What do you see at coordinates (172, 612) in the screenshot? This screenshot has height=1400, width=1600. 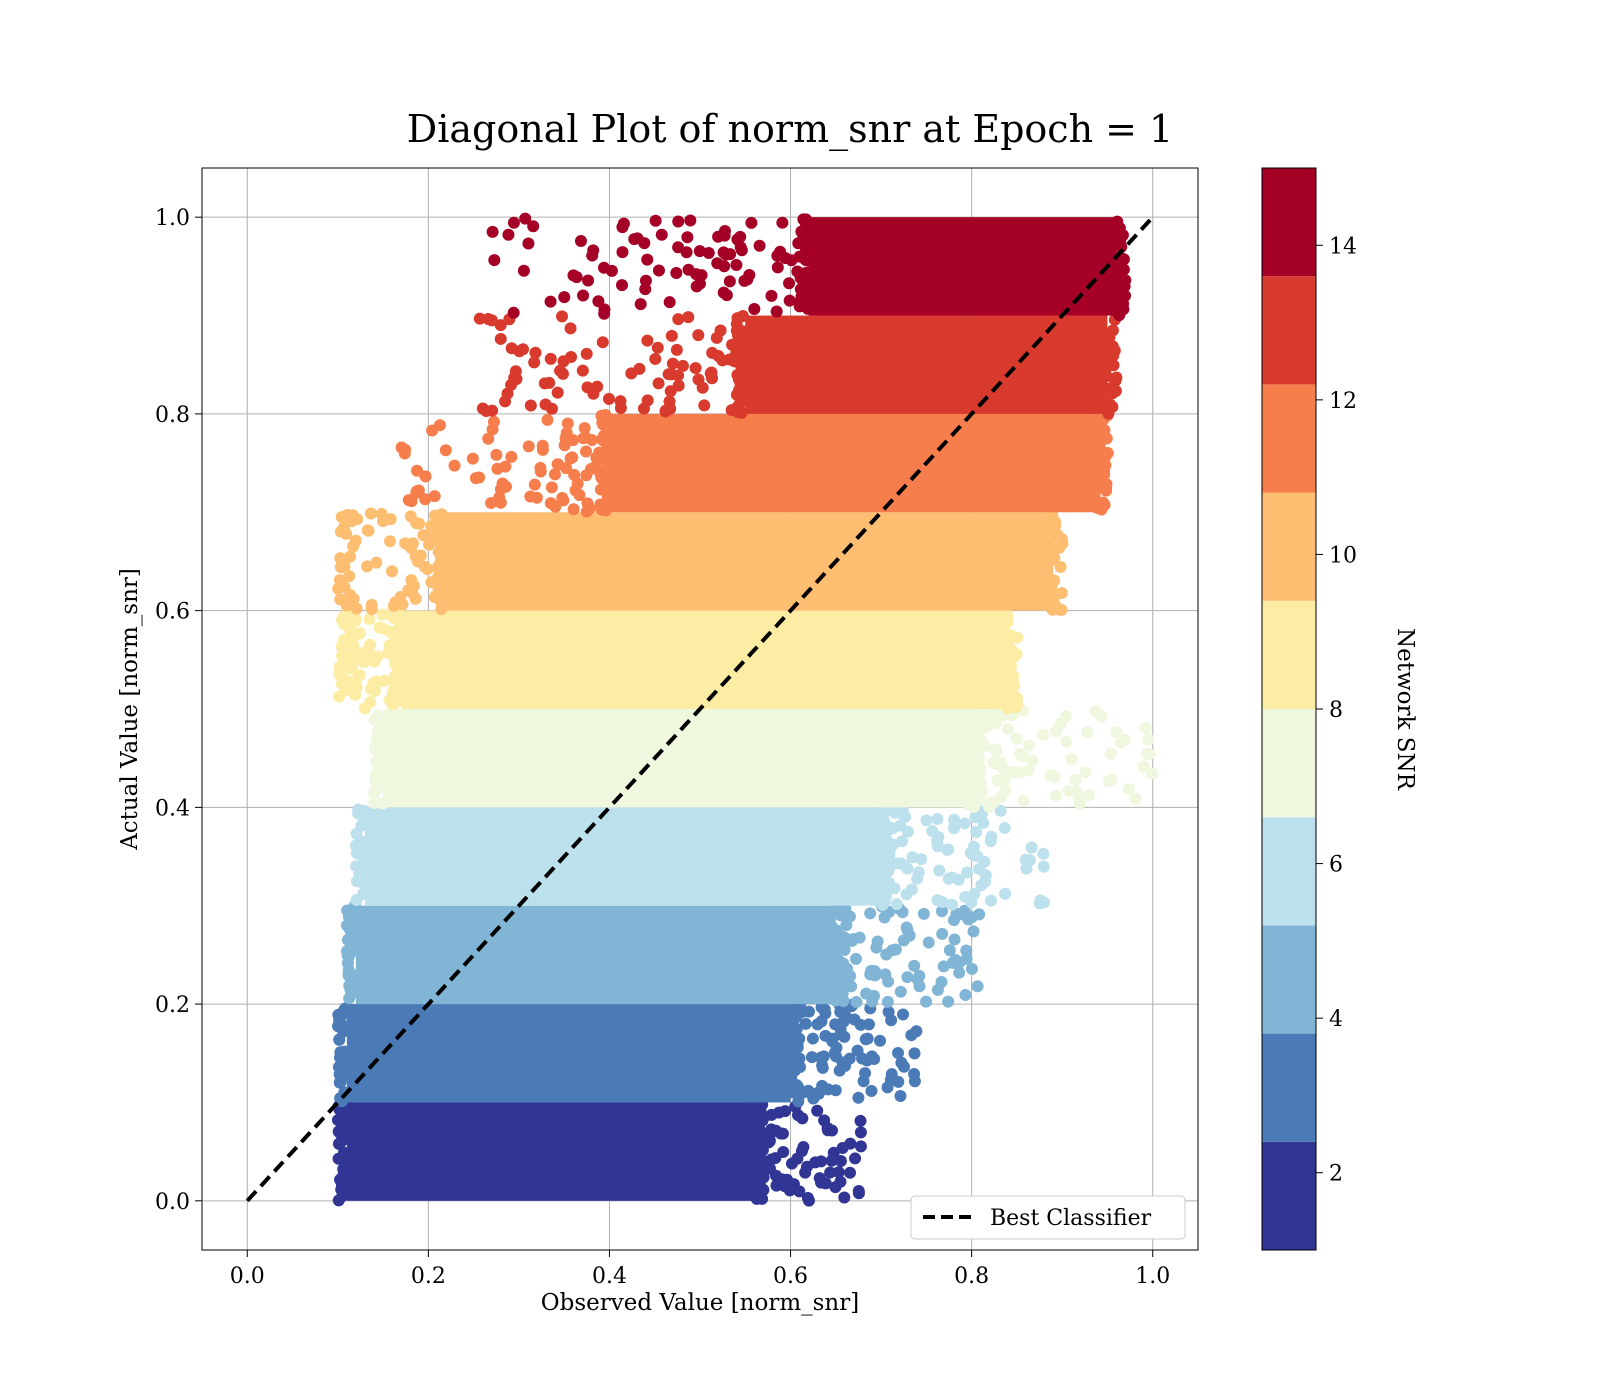 I see `y-tick-label: 0.6` at bounding box center [172, 612].